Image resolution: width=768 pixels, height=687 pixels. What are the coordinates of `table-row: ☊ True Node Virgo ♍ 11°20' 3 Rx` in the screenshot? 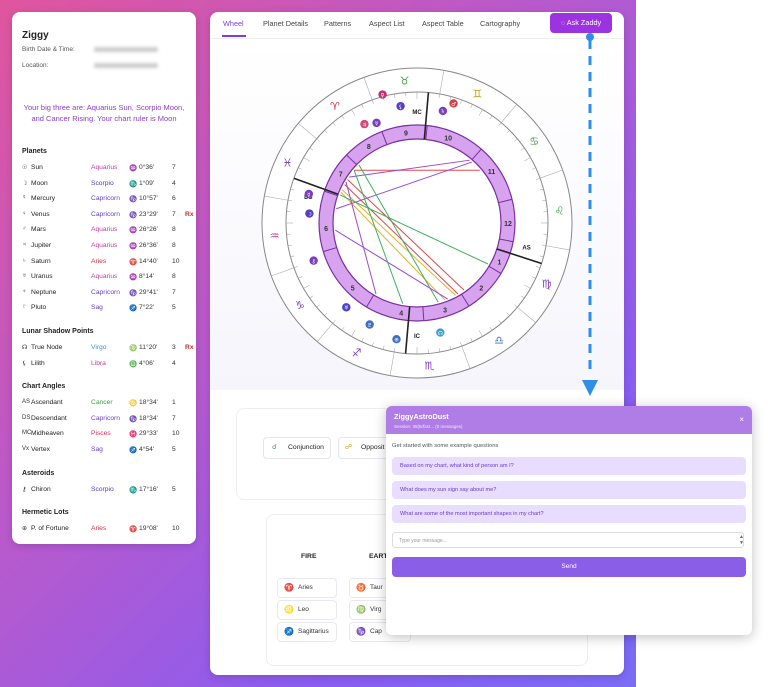 It's located at (108, 349).